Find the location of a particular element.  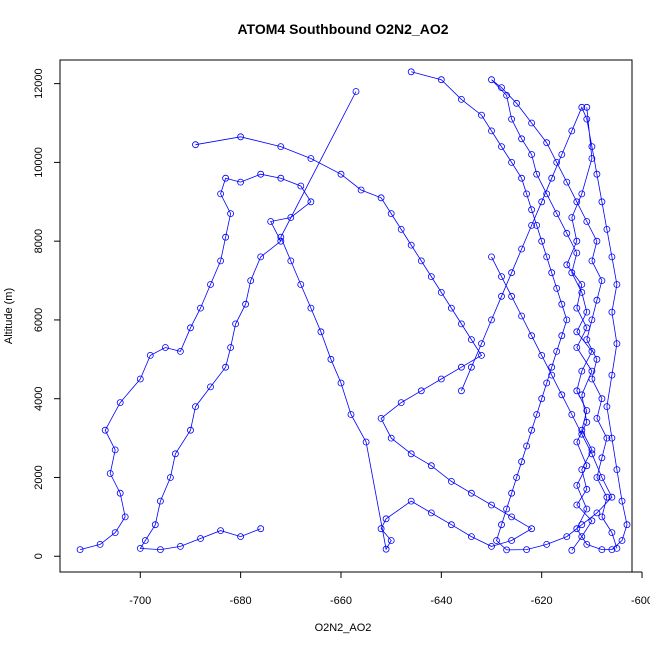

y-axis: 0 2000 4000 6000 8000 10000 12000 is located at coordinates (47, 313).